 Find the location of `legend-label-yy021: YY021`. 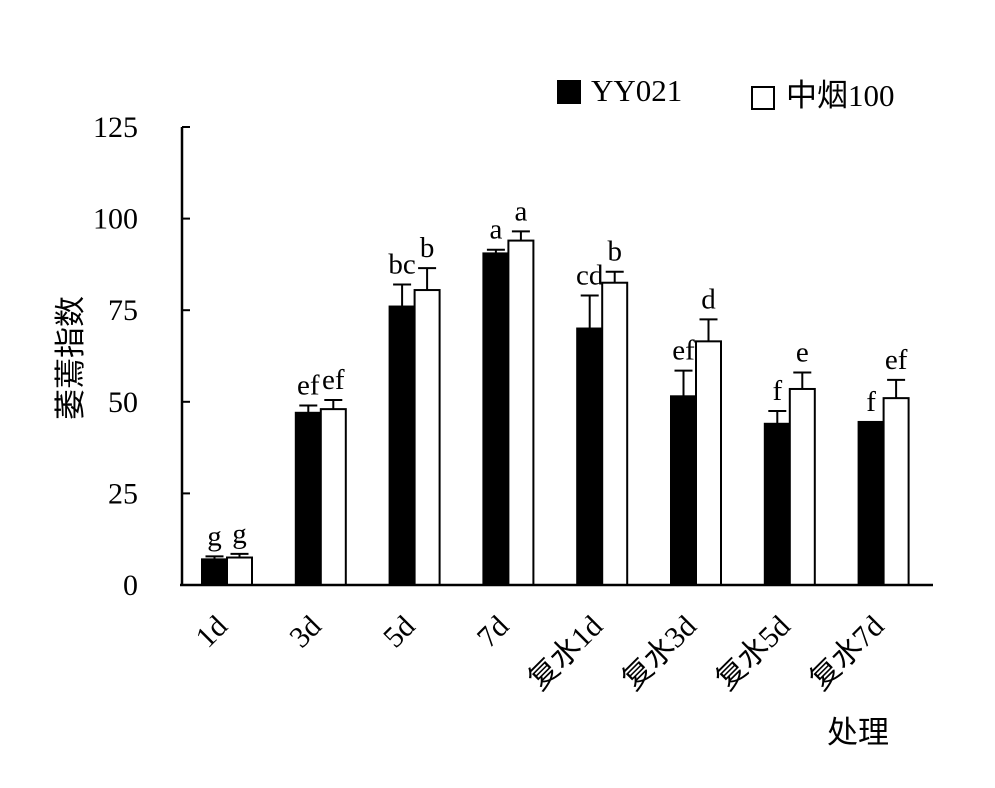

legend-label-yy021: YY021 is located at coordinates (636, 90).